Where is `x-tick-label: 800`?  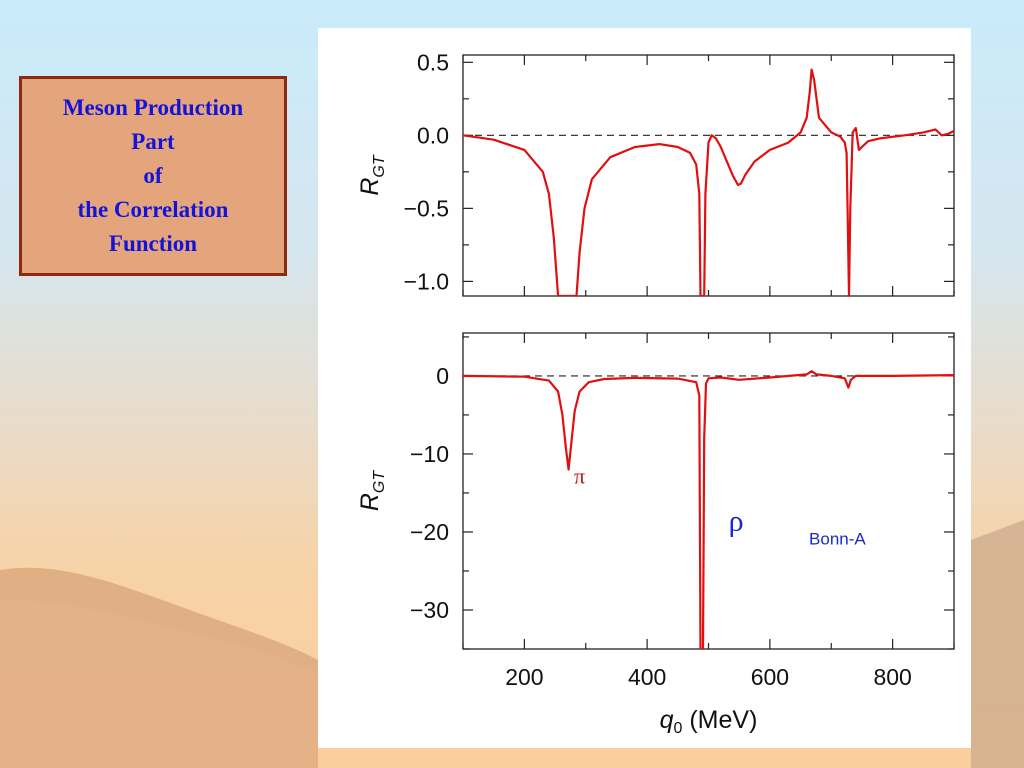 x-tick-label: 800 is located at coordinates (892, 677).